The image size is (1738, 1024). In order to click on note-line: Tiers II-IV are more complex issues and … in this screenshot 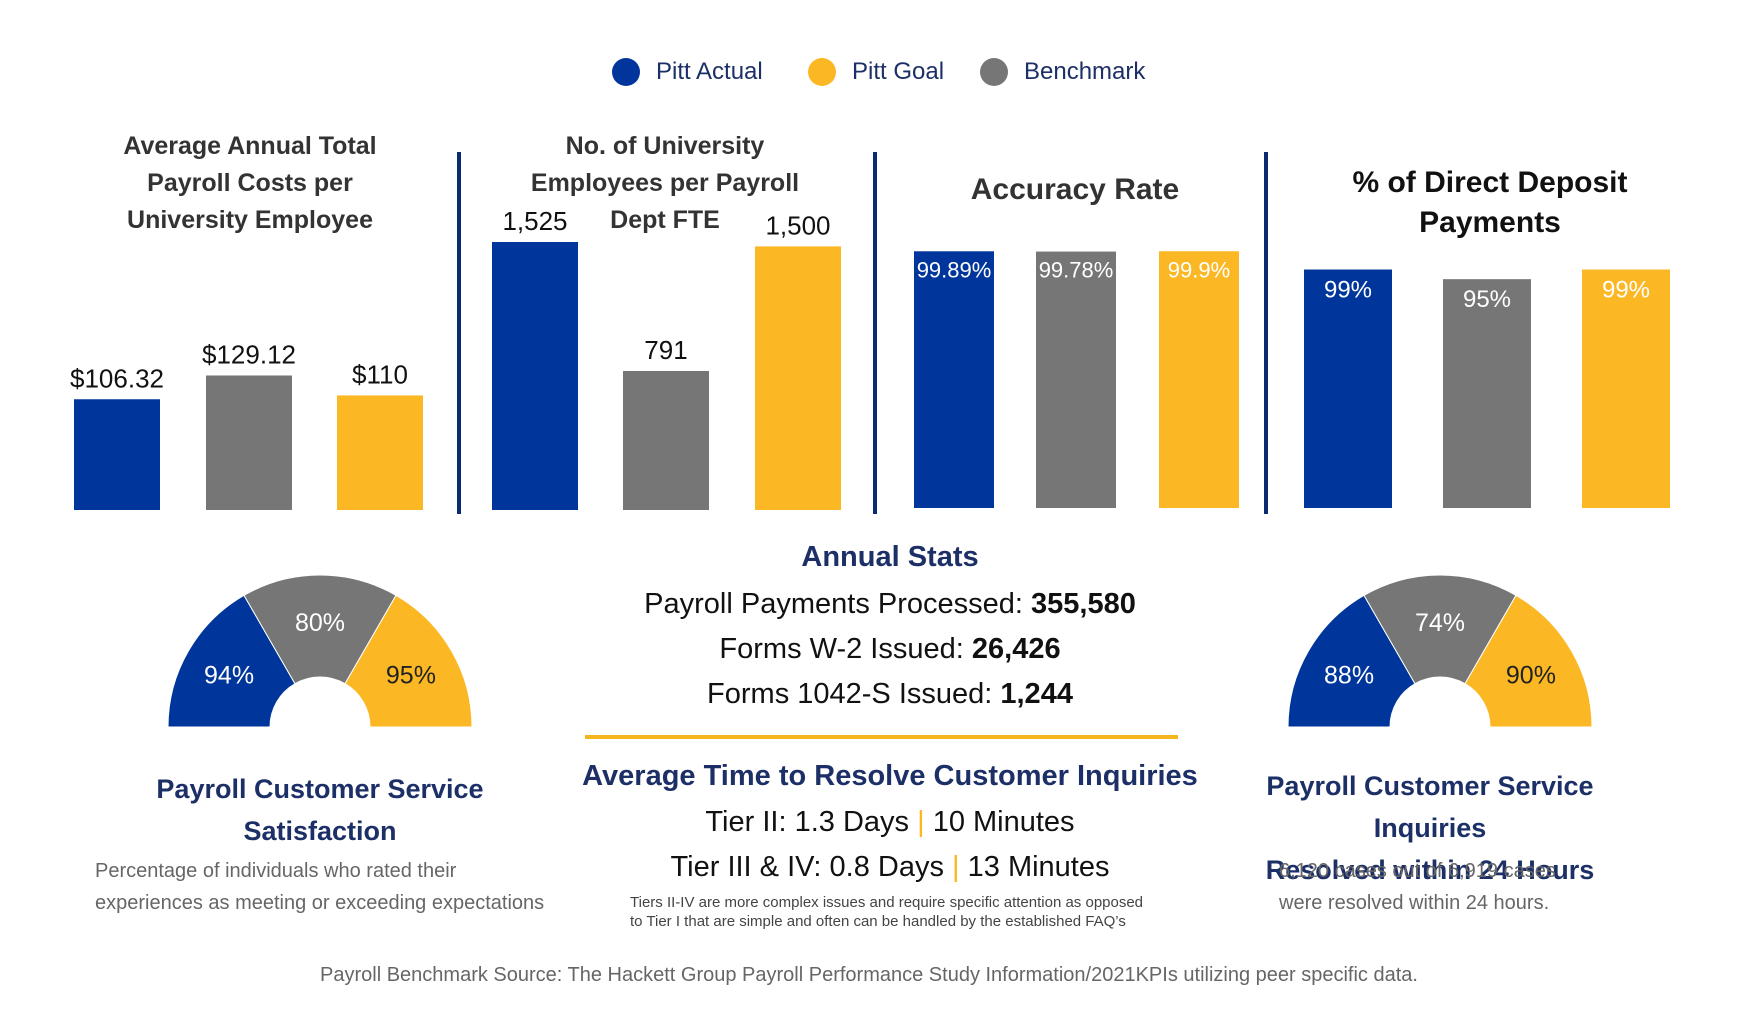, I will do `click(887, 902)`.